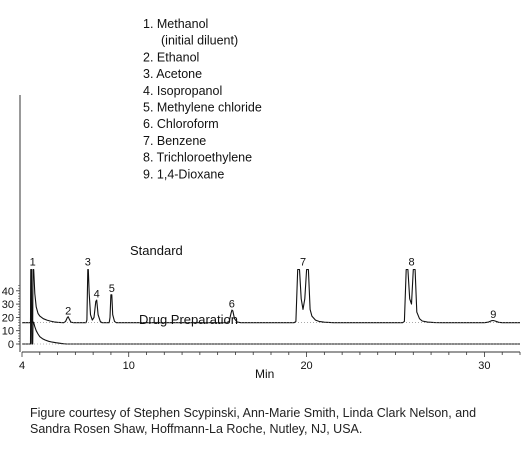  What do you see at coordinates (181, 124) in the screenshot?
I see `legend-item: 6. Chloroform` at bounding box center [181, 124].